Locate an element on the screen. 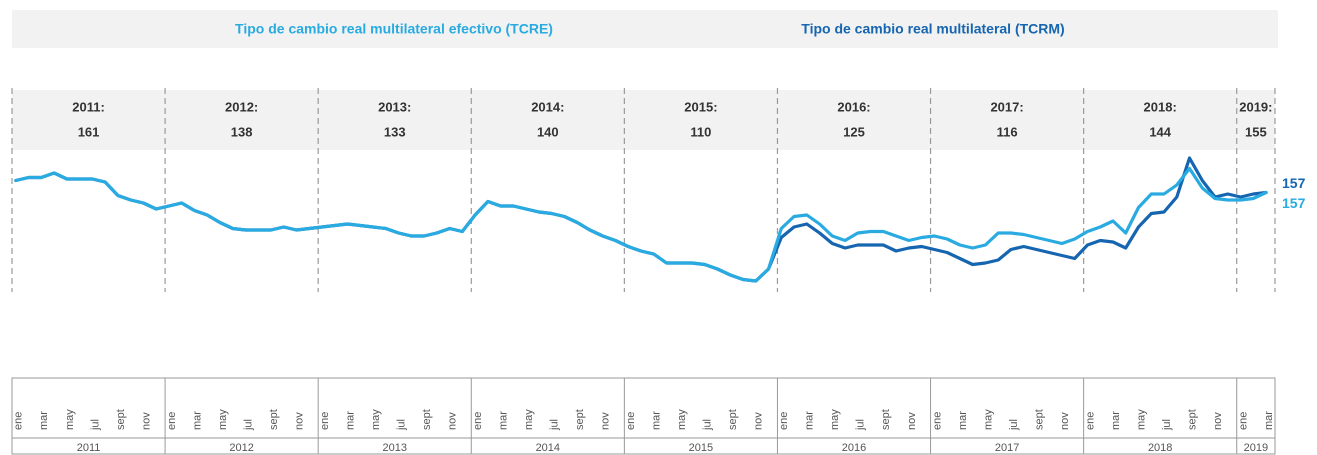  annual-year: 2017: is located at coordinates (1006, 106).